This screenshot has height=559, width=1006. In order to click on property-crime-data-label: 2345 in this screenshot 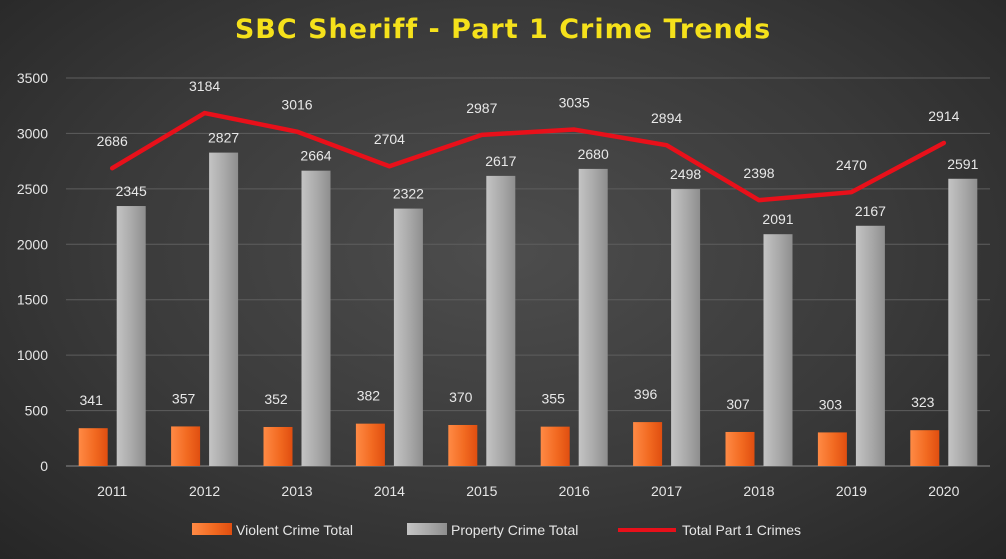, I will do `click(131, 191)`.